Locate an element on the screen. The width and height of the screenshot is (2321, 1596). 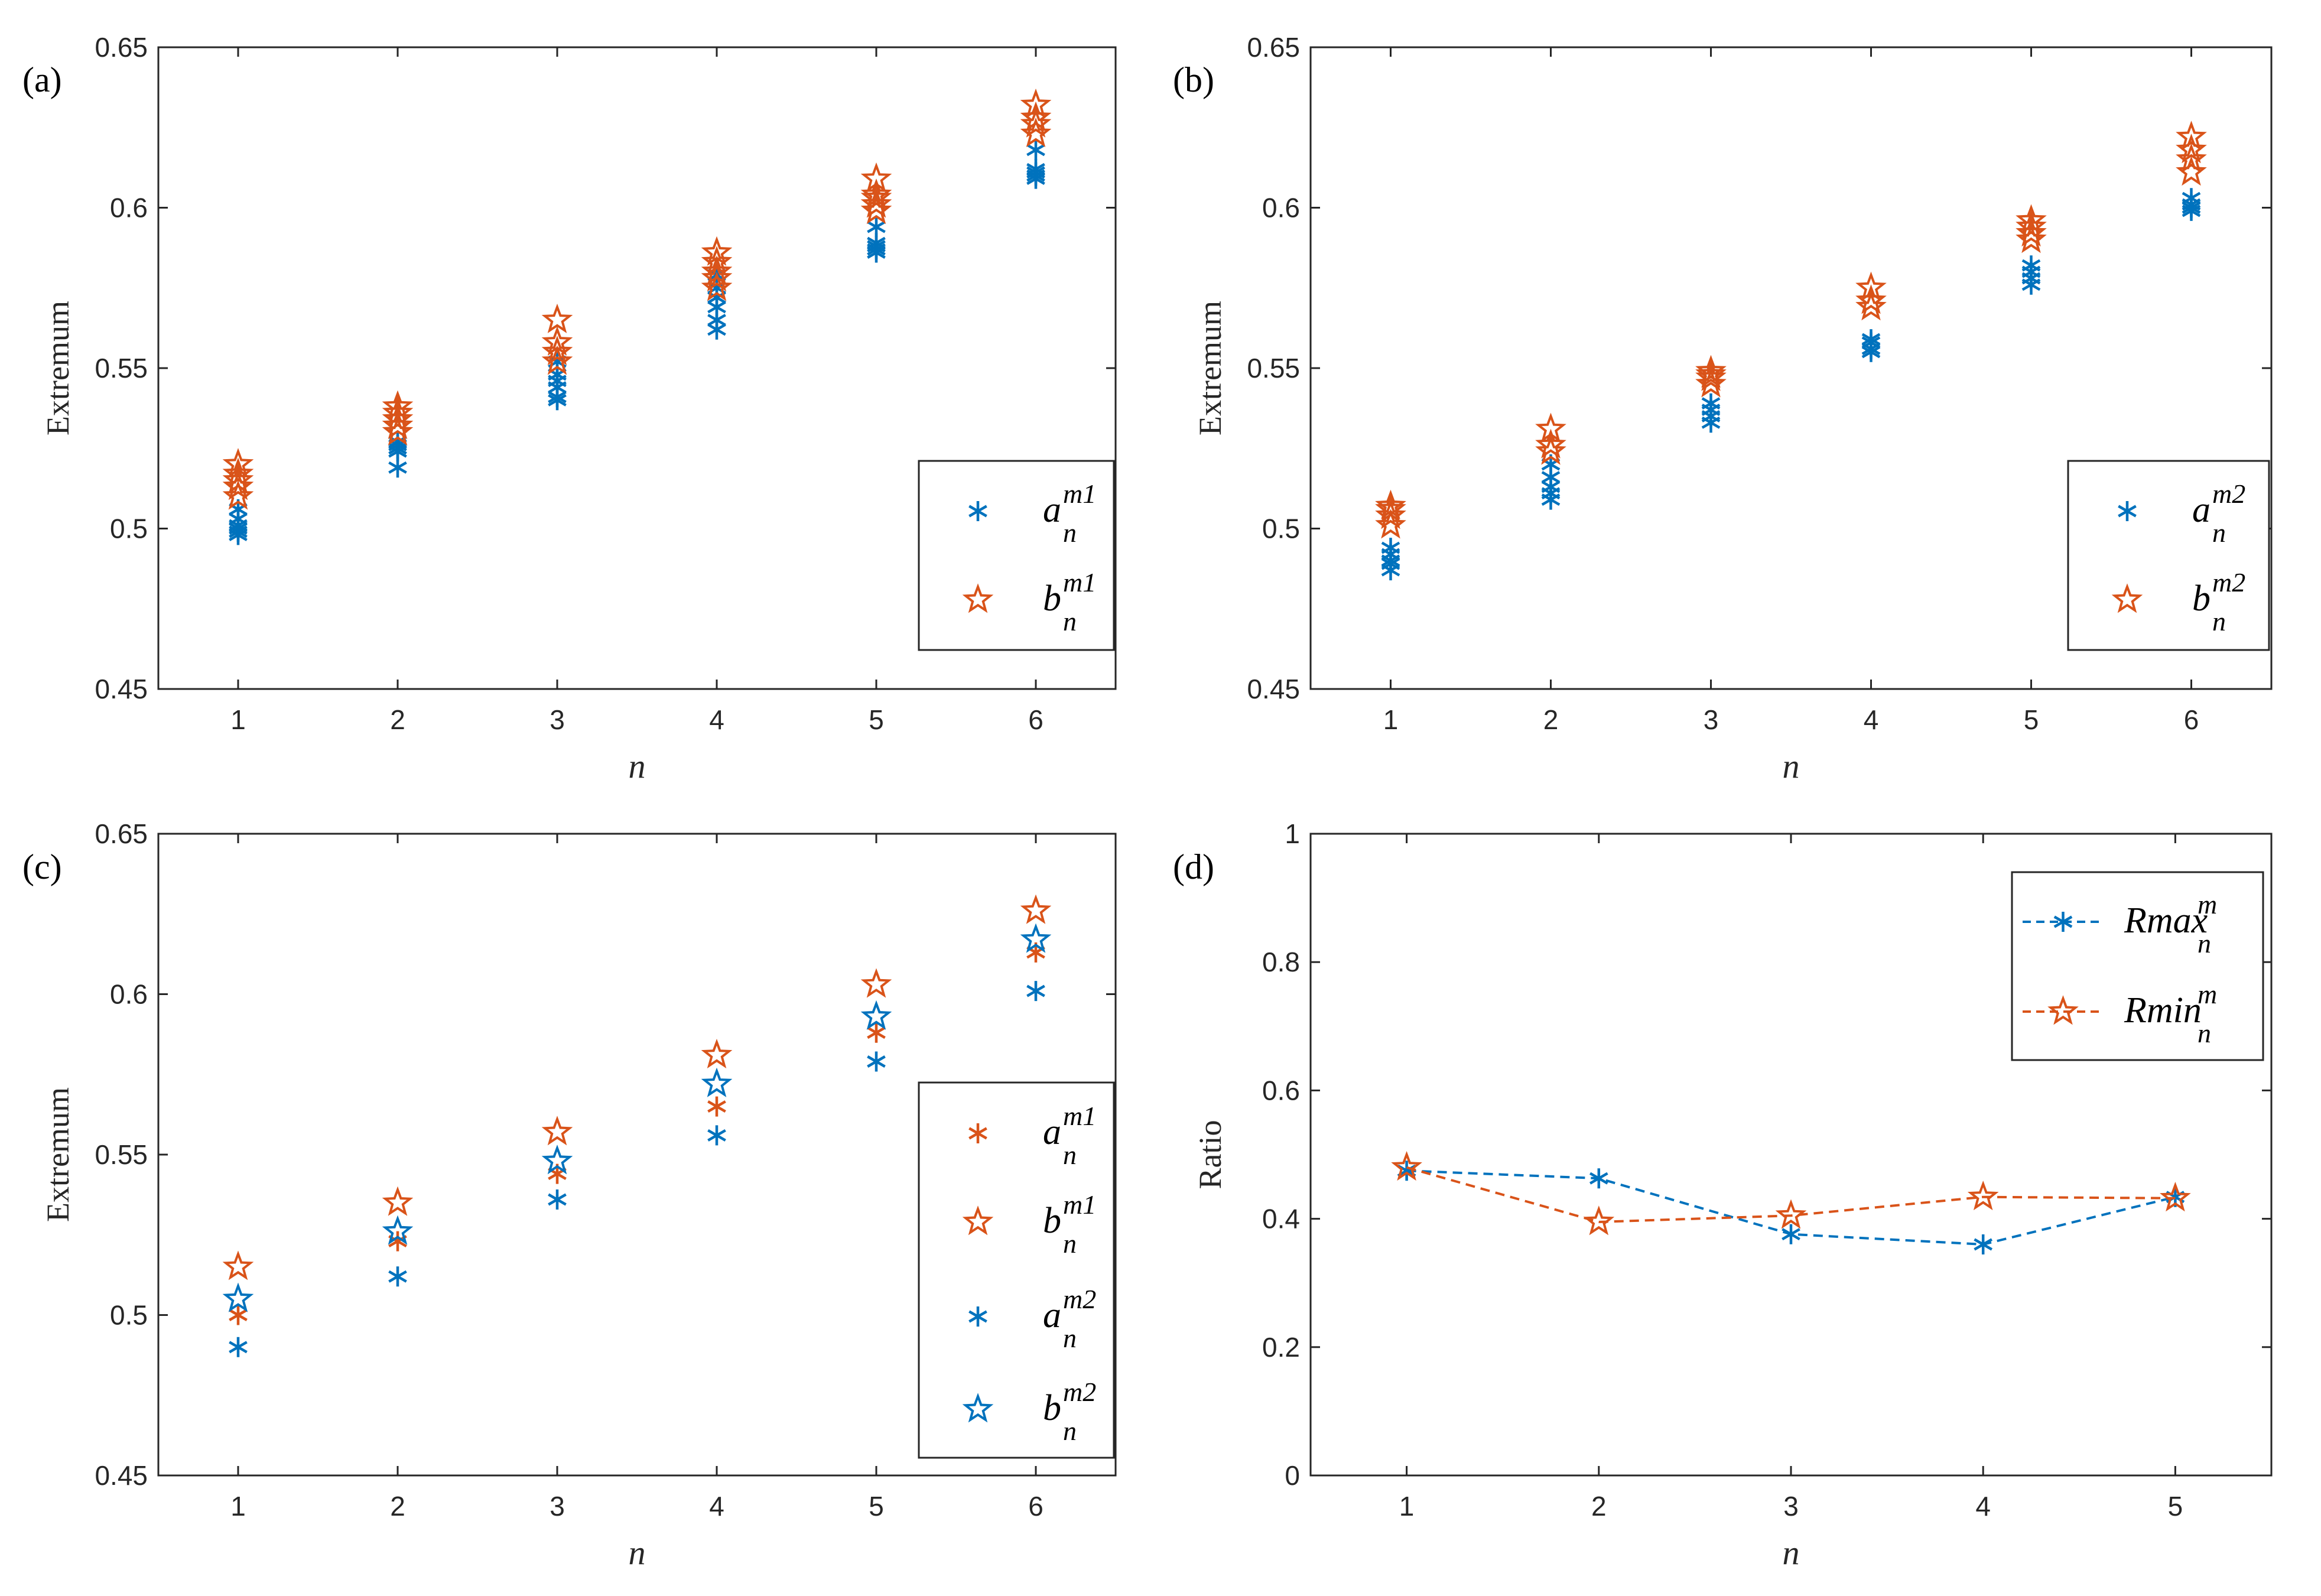
legend-entry-a-m2: a m2 n is located at coordinates (1069, 1318).